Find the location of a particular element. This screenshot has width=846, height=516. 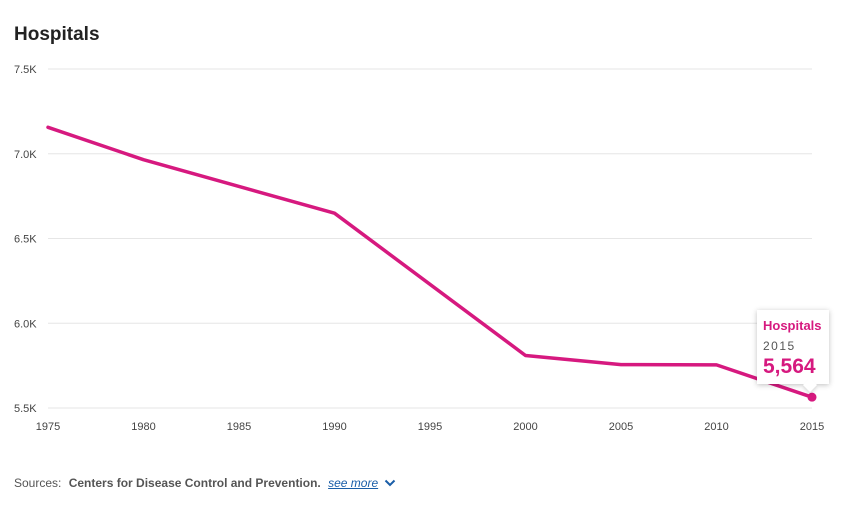

y-tick-label: 7.0K is located at coordinates (25, 155).